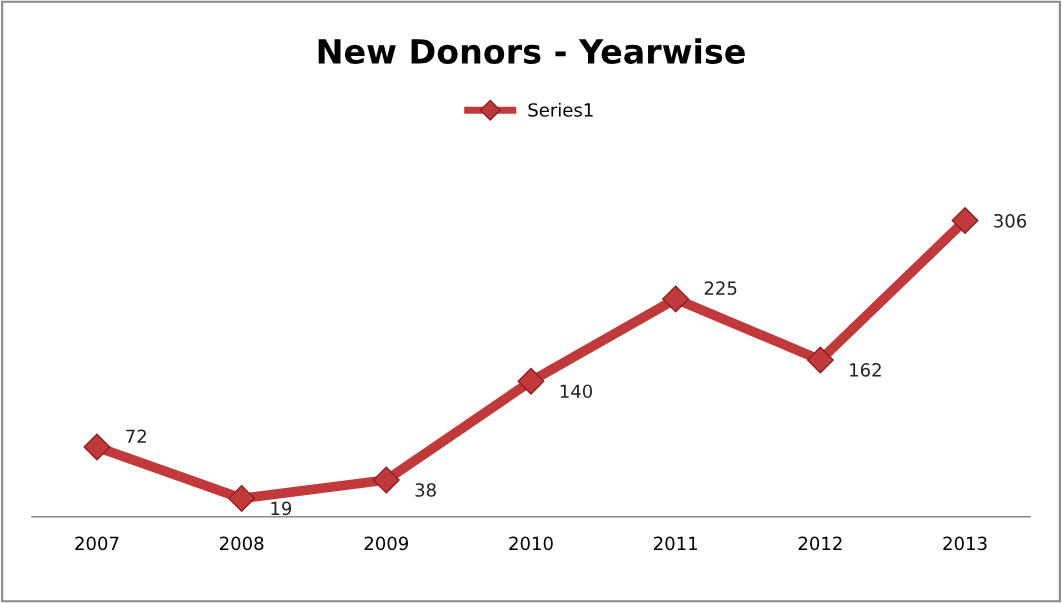  Describe the element at coordinates (136, 436) in the screenshot. I see `data-label: 72` at that location.